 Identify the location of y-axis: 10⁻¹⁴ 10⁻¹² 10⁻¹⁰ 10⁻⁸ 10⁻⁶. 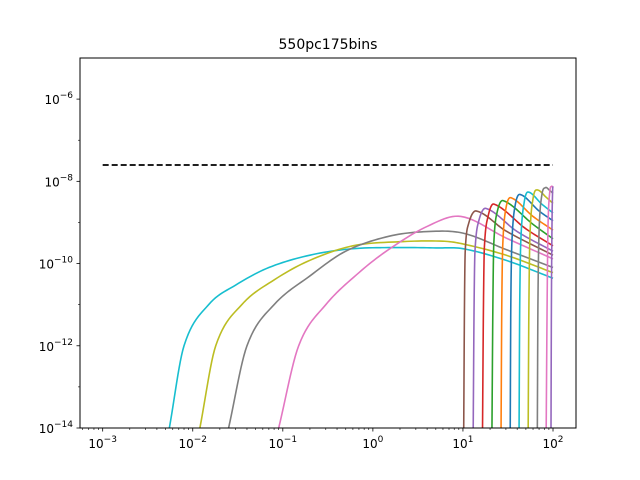
(59, 263).